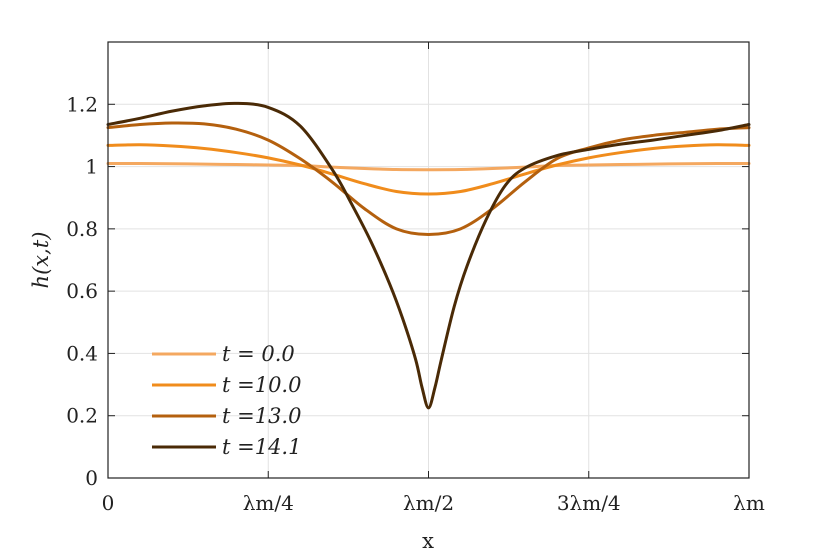  I want to click on x-axis-label: x, so click(428, 541).